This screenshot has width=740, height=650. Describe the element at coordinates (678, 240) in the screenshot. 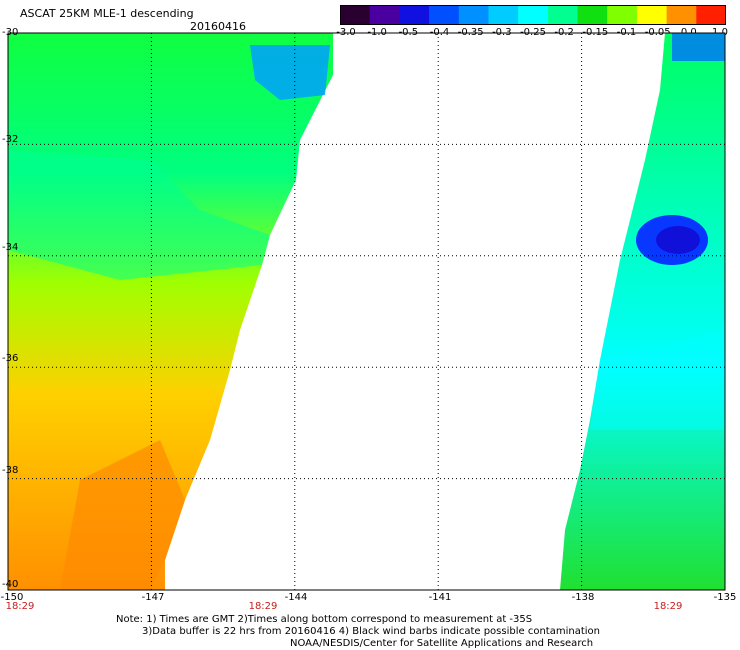

I see `east-swath-low-region-core` at that location.